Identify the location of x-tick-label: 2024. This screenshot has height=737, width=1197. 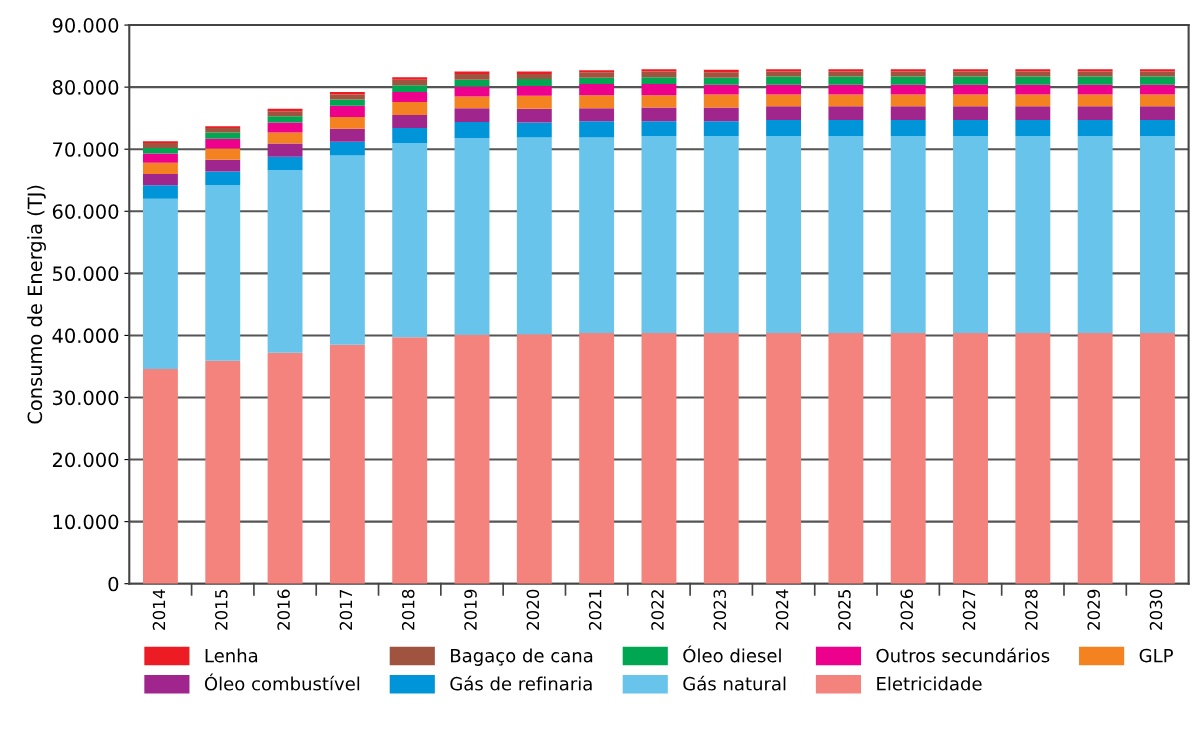
(782, 609).